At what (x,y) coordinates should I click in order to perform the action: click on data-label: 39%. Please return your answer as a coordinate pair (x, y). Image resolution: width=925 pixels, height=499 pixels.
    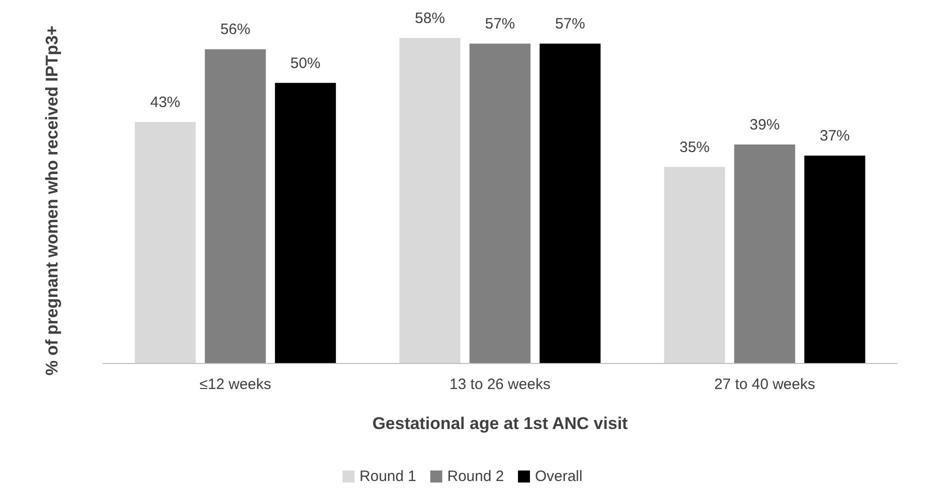
    Looking at the image, I should click on (765, 125).